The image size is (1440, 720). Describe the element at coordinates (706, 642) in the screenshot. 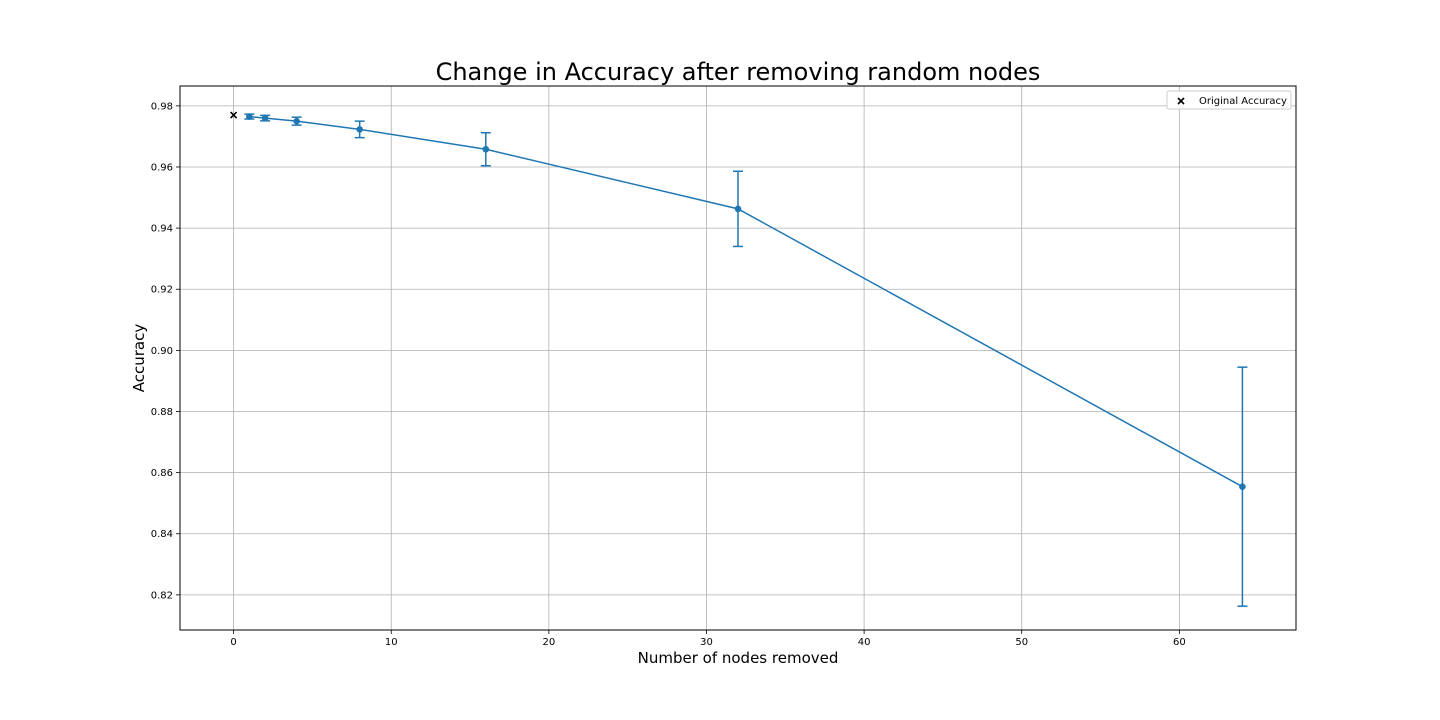

I see `x-tick-label: 30` at that location.